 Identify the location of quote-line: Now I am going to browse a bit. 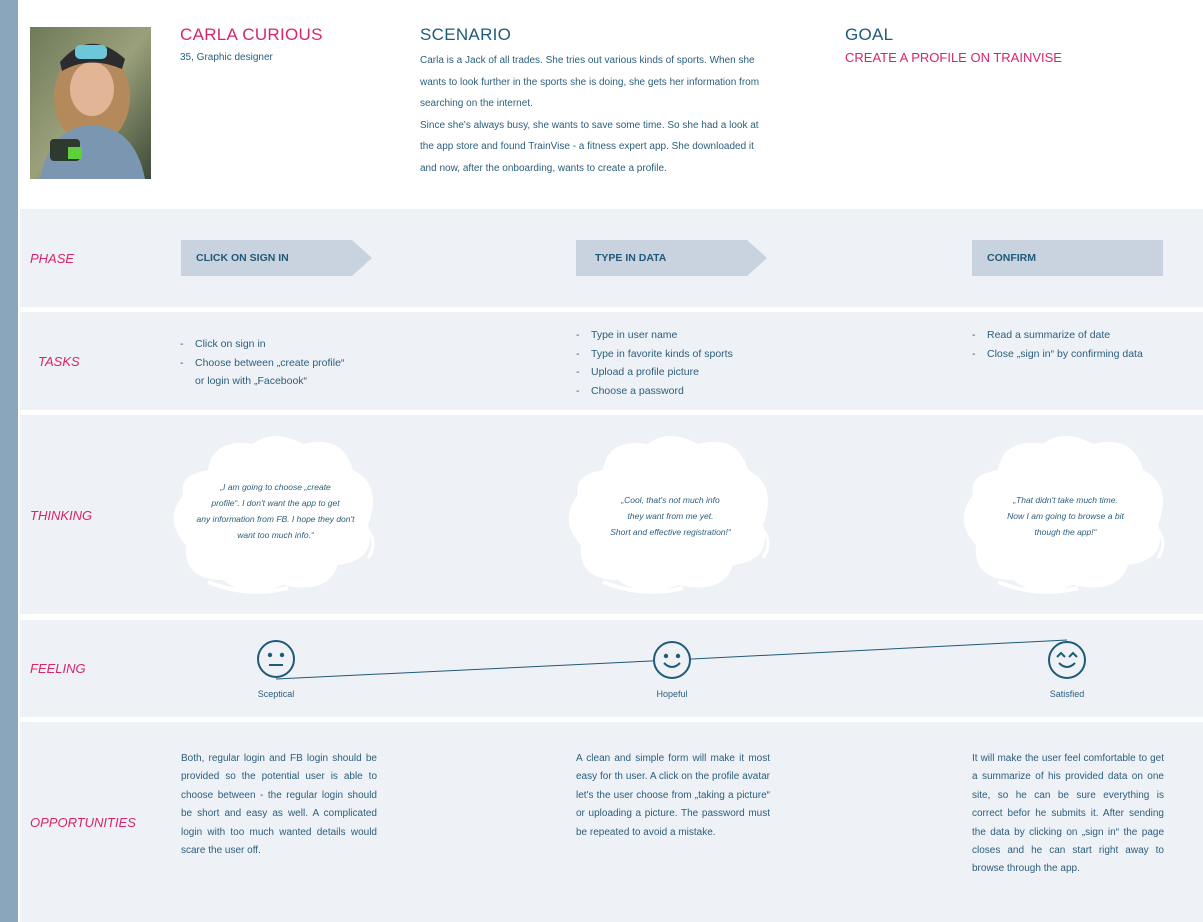
(1065, 516).